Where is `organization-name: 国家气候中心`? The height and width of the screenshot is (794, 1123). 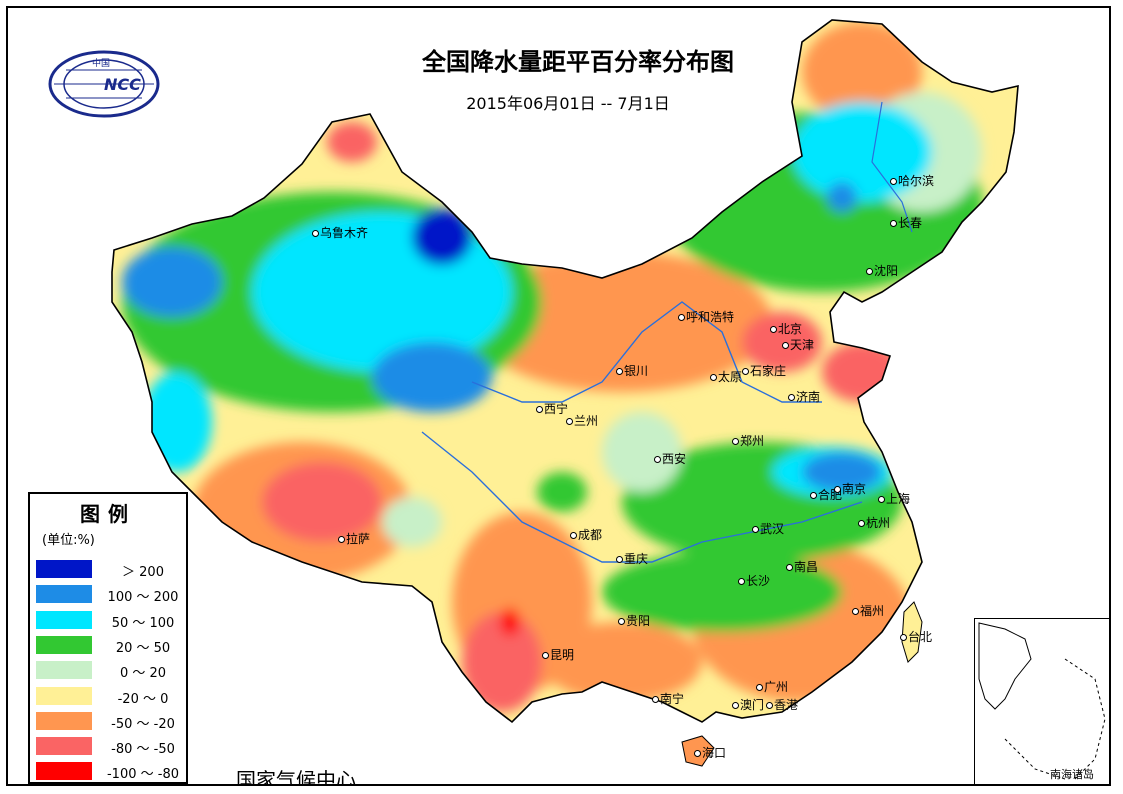 organization-name: 国家气候中心 is located at coordinates (296, 777).